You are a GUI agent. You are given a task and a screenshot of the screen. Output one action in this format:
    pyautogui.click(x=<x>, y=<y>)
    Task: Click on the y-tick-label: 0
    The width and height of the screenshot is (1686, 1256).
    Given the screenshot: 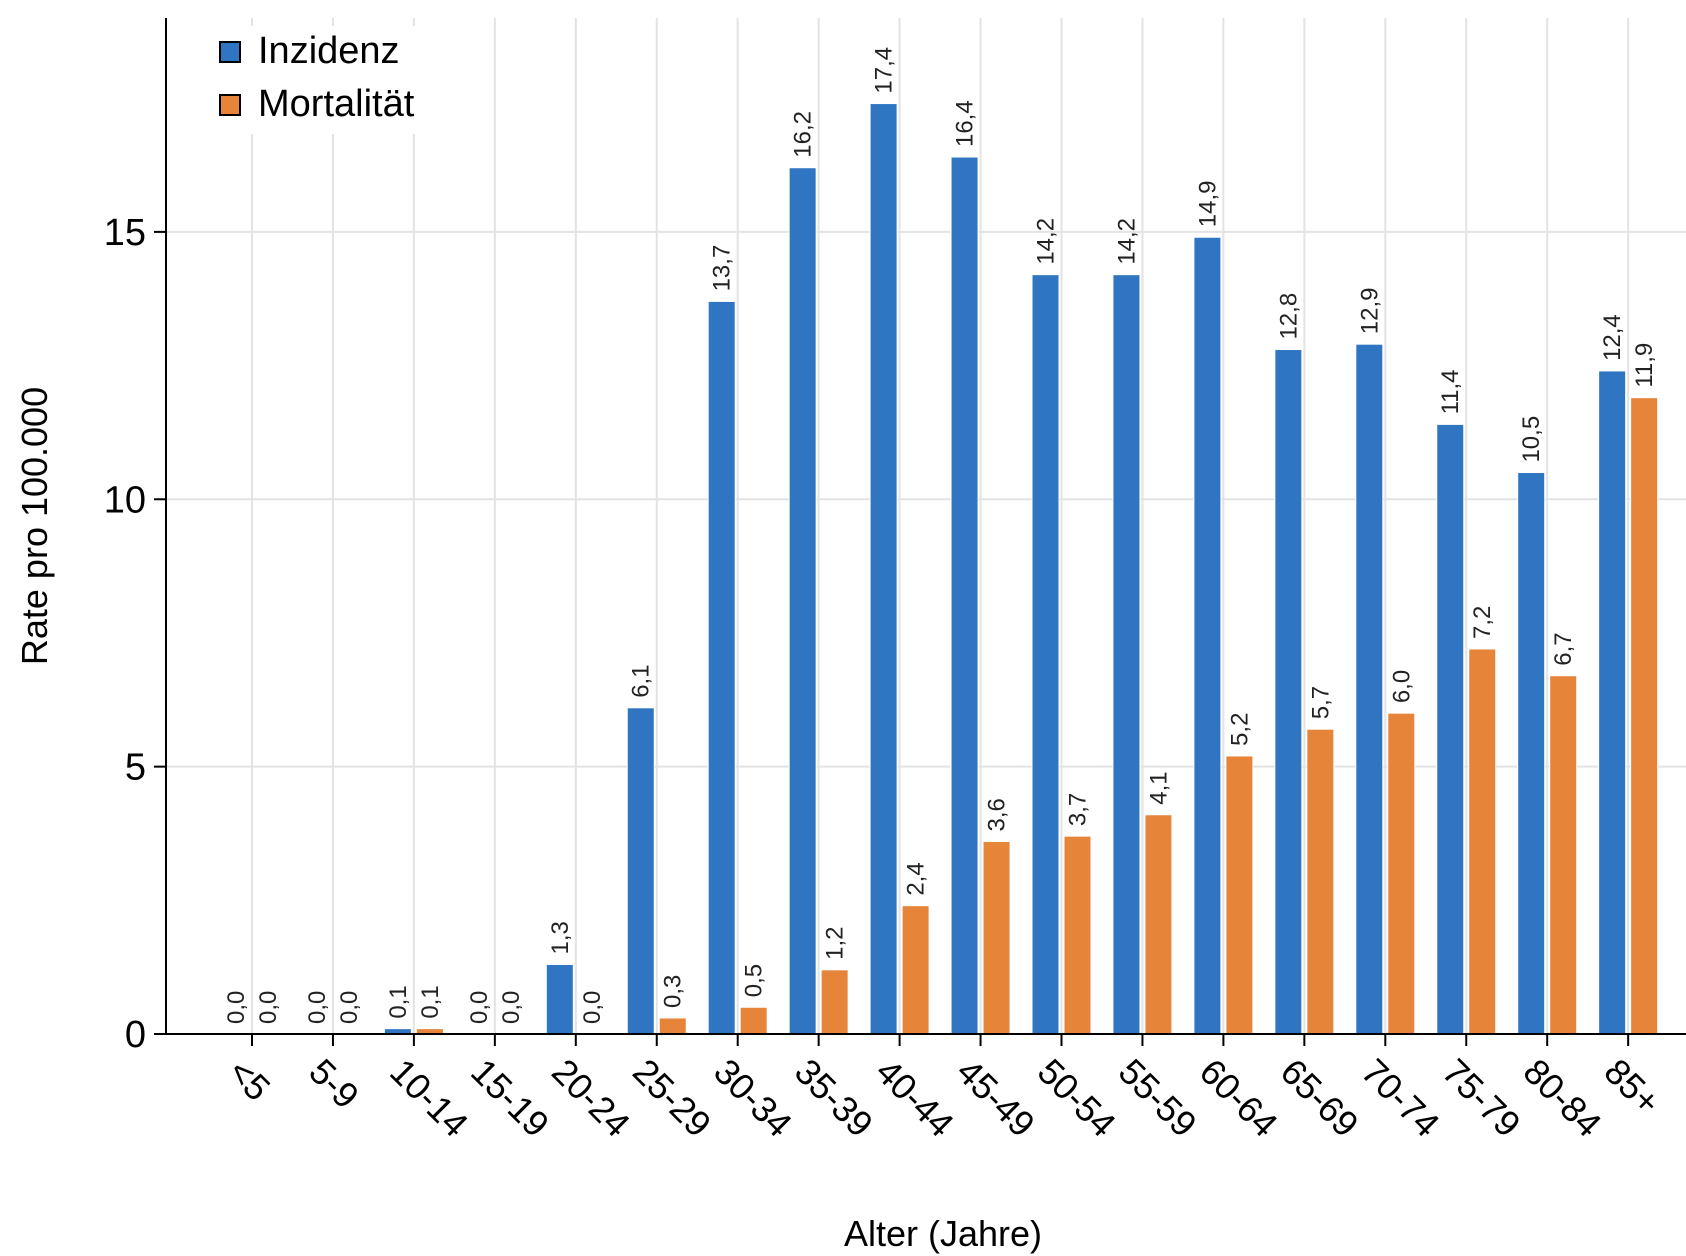 What is the action you would take?
    pyautogui.click(x=135, y=1035)
    